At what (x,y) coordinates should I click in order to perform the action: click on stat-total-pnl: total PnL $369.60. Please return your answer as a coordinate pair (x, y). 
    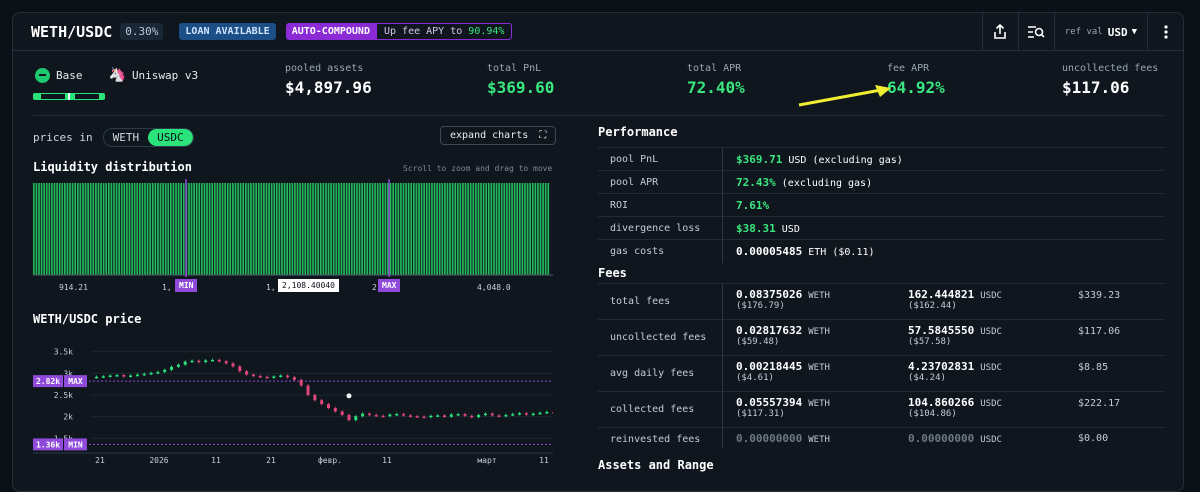
    Looking at the image, I should click on (520, 80).